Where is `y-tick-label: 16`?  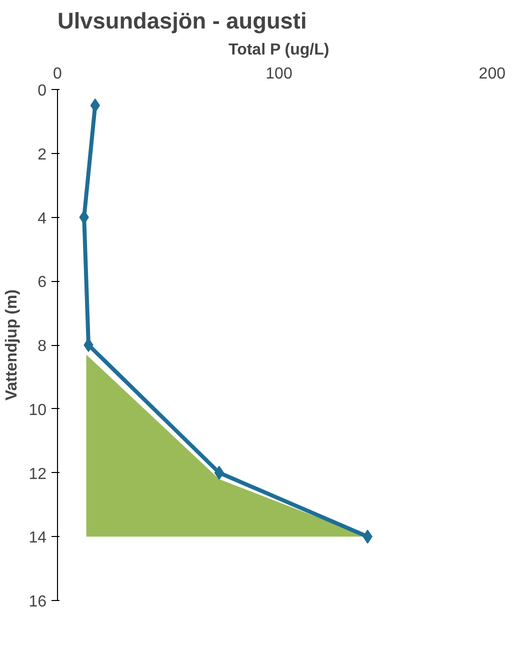
y-tick-label: 16 is located at coordinates (37, 602).